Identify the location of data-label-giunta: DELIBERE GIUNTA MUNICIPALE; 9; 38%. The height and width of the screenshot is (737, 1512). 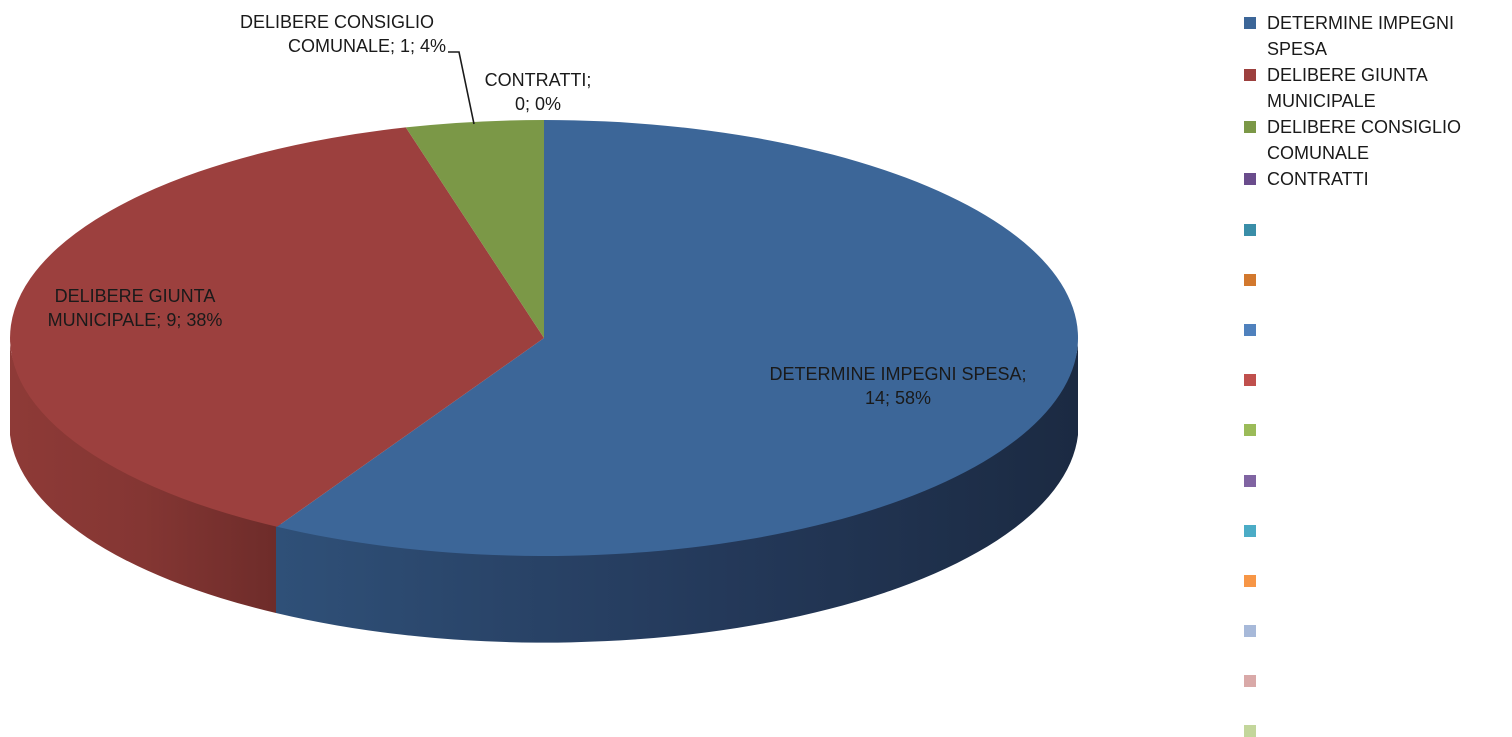
(135, 308).